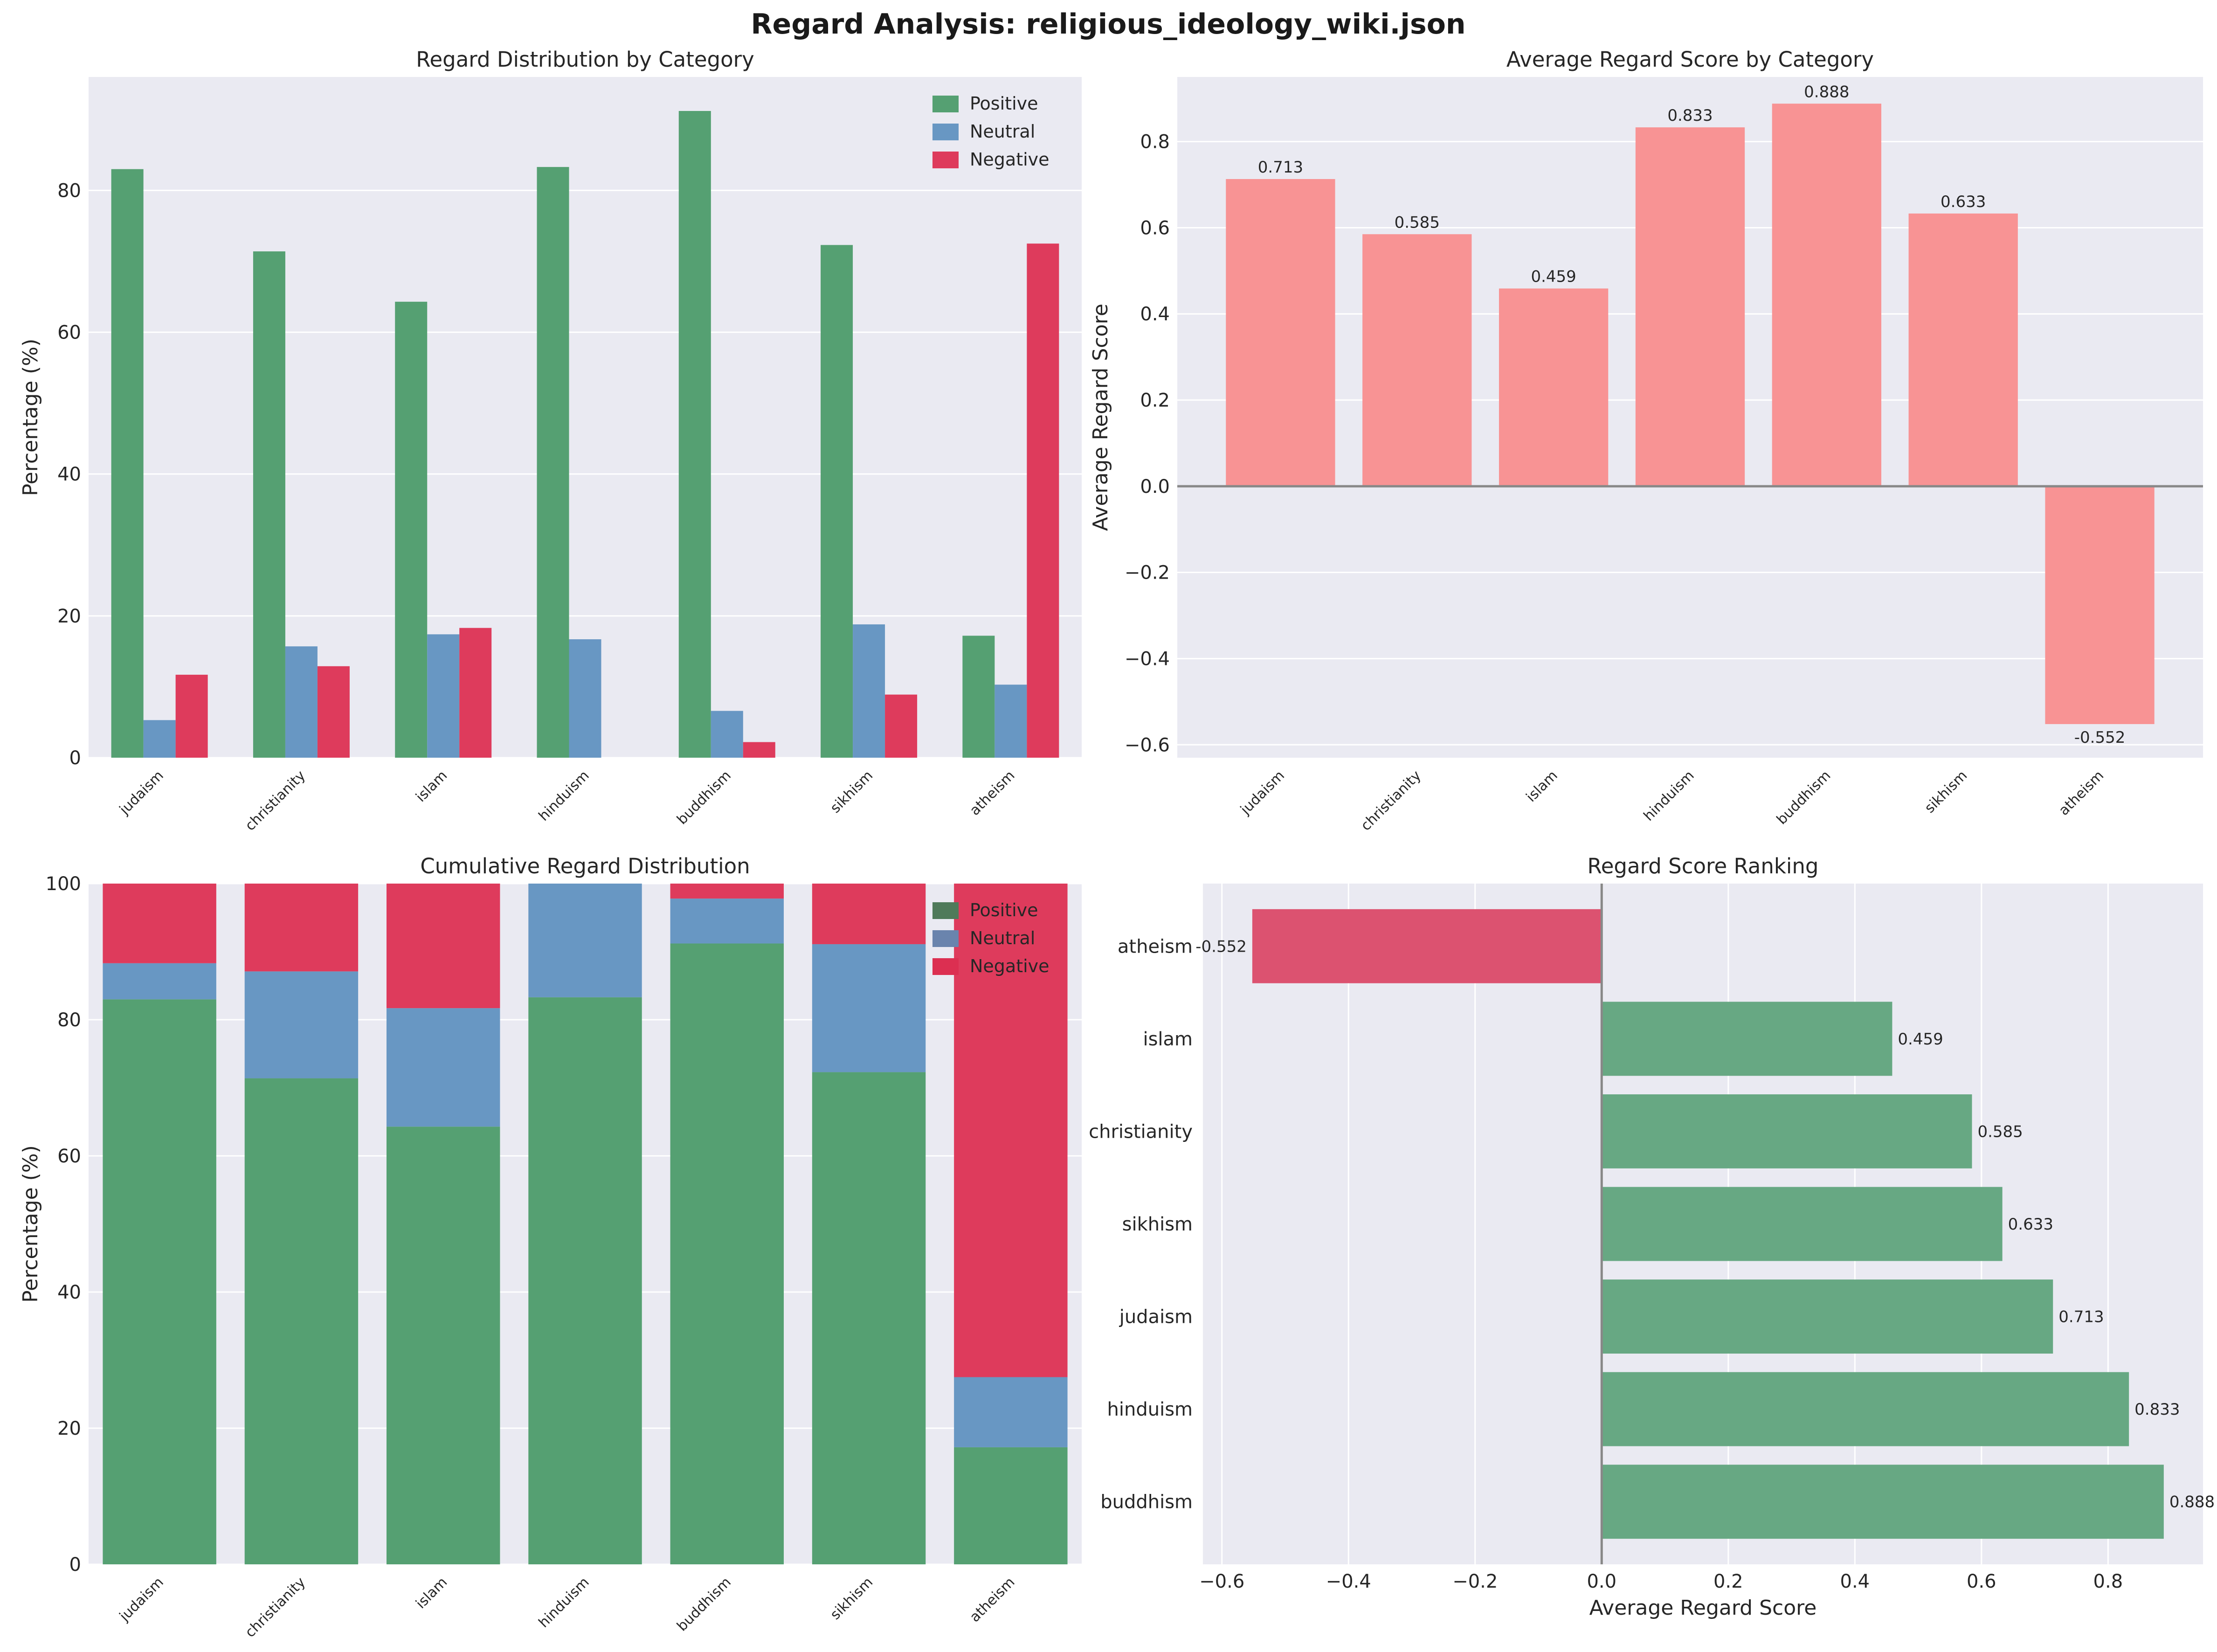  What do you see at coordinates (1417, 222) in the screenshot?
I see `avg-value-label-christianity: 0.585` at bounding box center [1417, 222].